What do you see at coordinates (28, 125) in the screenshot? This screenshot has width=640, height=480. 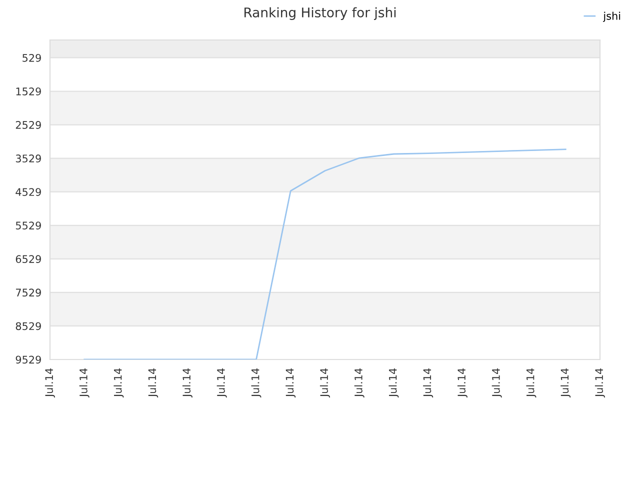 I see `y-tick-label: 2529` at bounding box center [28, 125].